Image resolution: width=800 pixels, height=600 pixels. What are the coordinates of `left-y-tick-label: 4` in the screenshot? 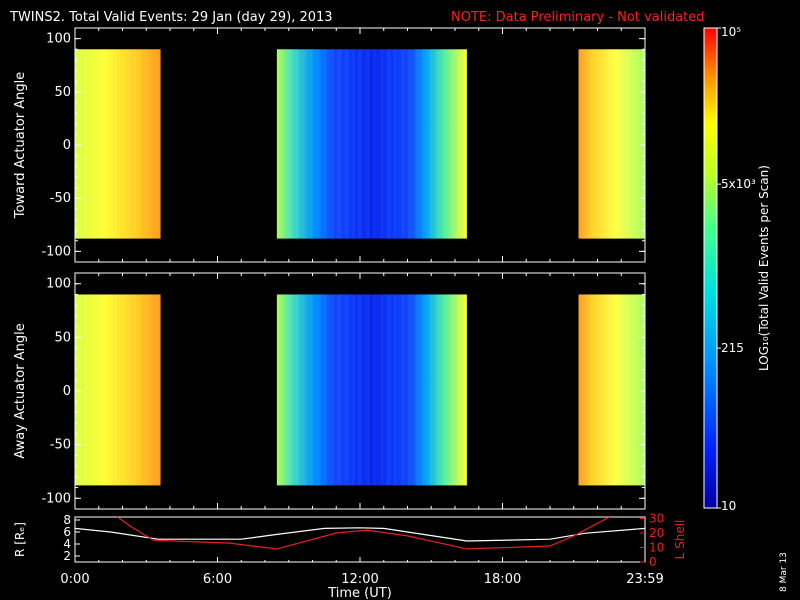 It's located at (67, 544).